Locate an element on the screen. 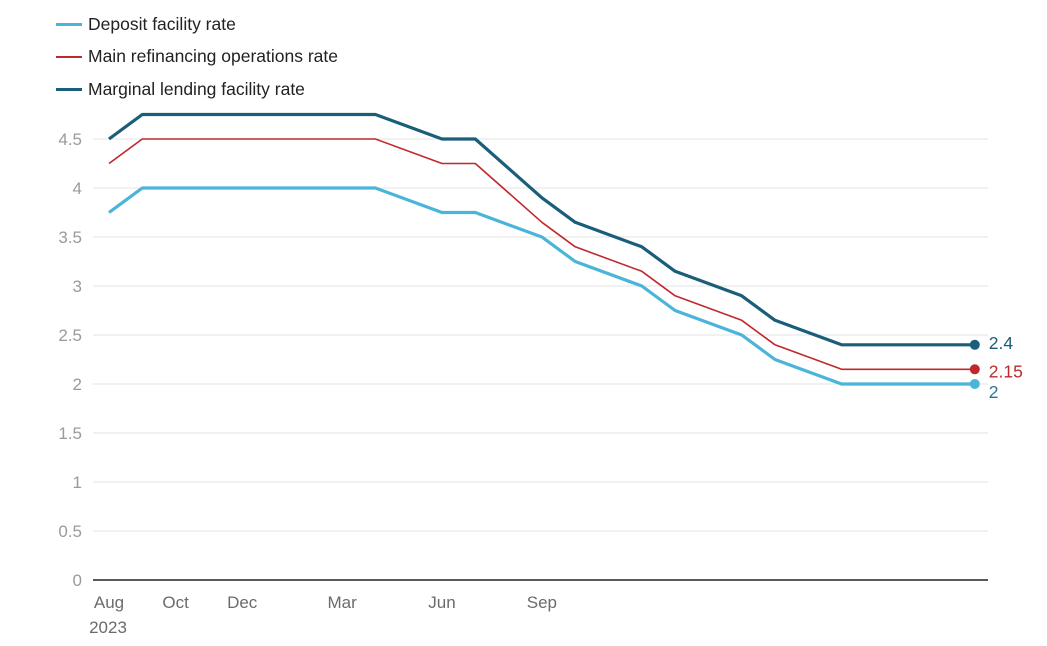  y-tick-label: 0.5 is located at coordinates (70, 531).